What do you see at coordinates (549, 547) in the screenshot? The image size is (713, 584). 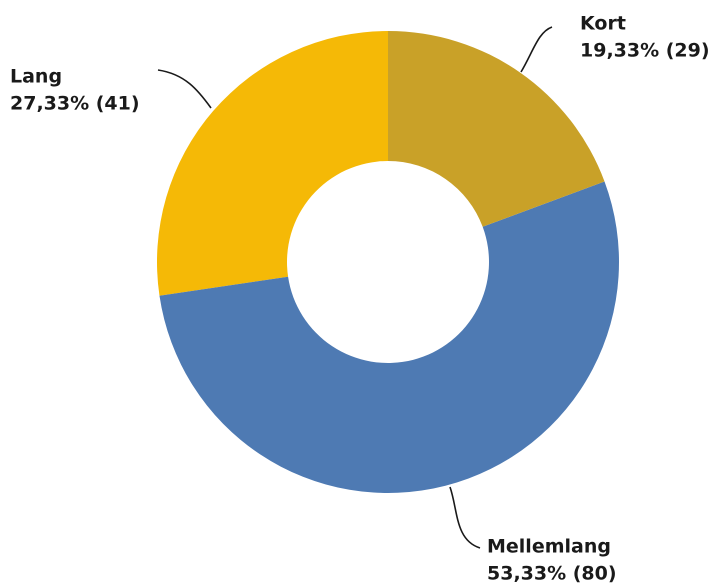 I see `slice-name: Mellemlang` at bounding box center [549, 547].